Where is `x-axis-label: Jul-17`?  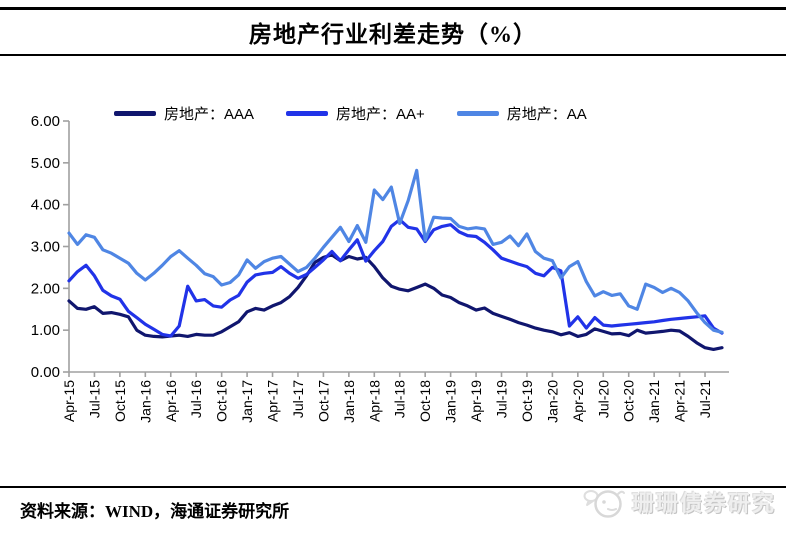 x-axis-label: Jul-17 is located at coordinates (298, 399).